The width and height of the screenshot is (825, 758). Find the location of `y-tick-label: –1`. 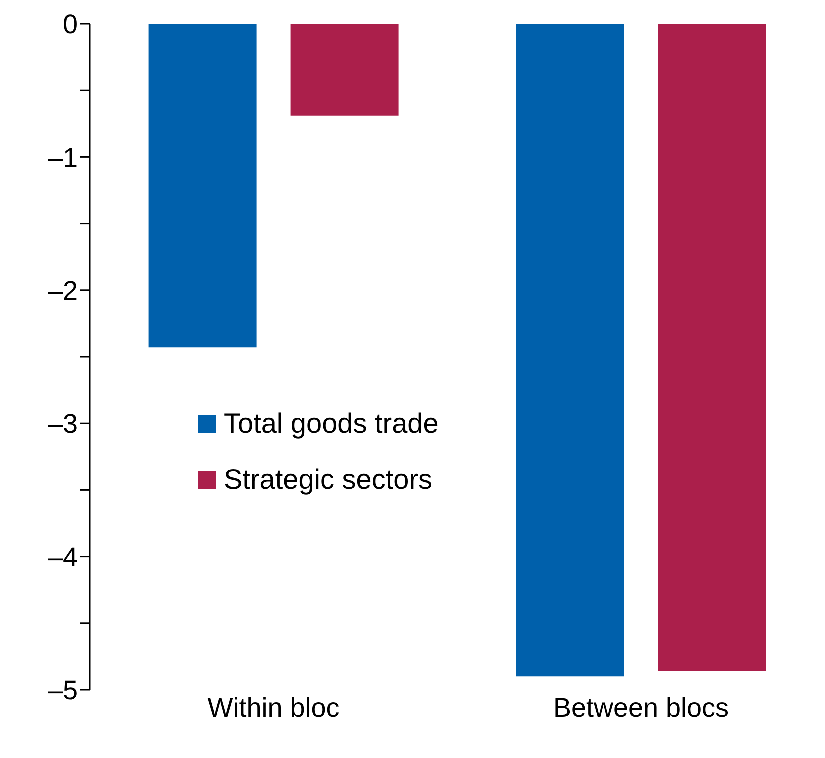

y-tick-label: –1 is located at coordinates (63, 157).